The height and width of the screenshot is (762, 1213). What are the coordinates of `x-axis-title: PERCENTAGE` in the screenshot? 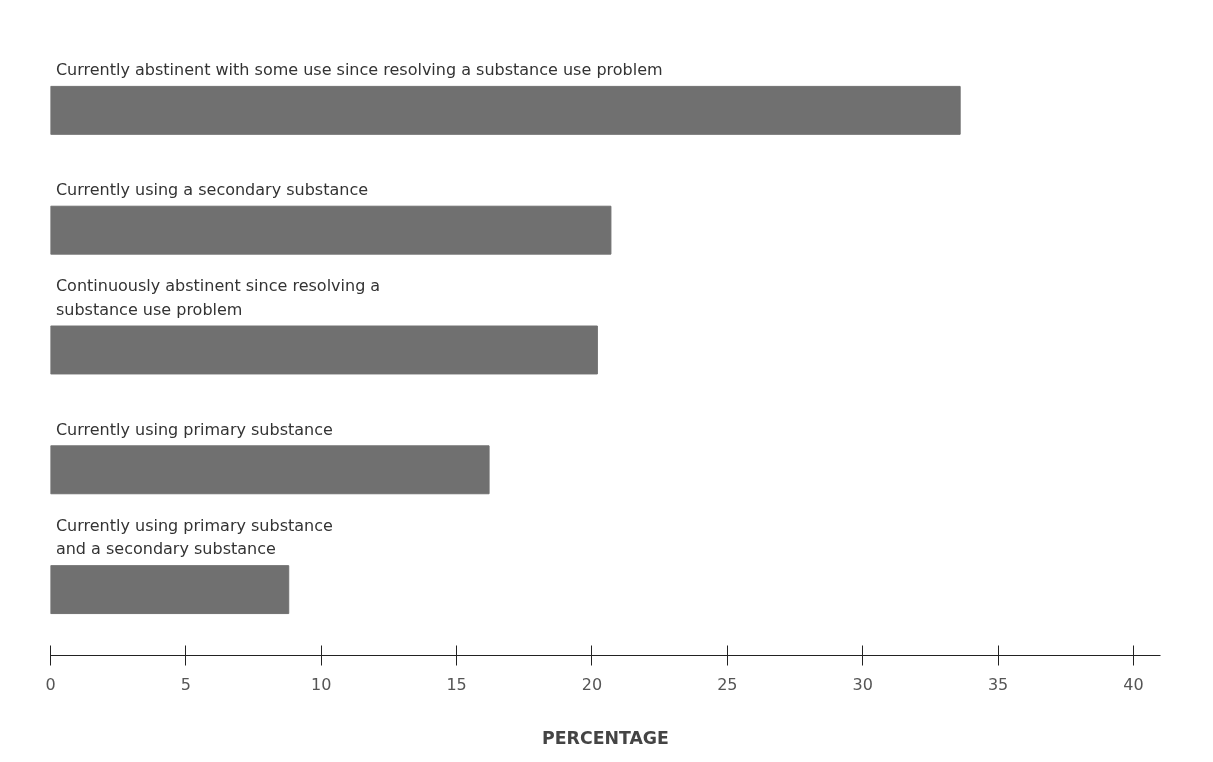 It's located at (605, 737).